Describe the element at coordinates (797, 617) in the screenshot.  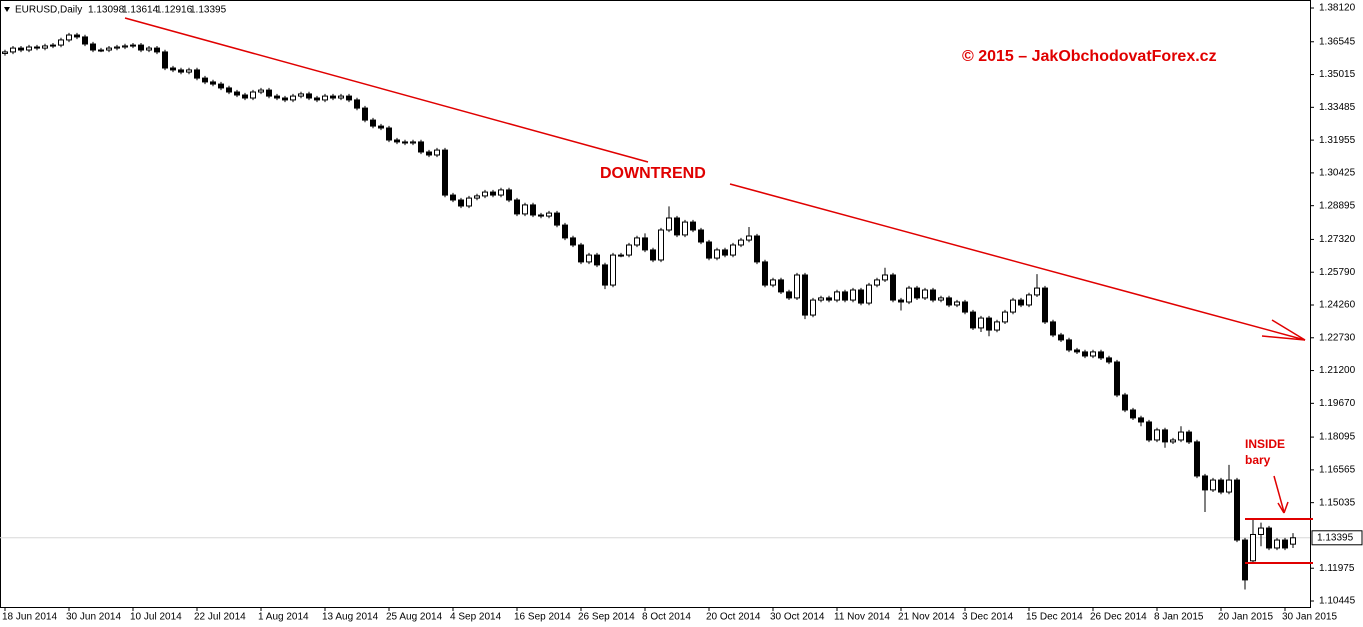
I see `x-tick-label: 30 Oct 2014` at that location.